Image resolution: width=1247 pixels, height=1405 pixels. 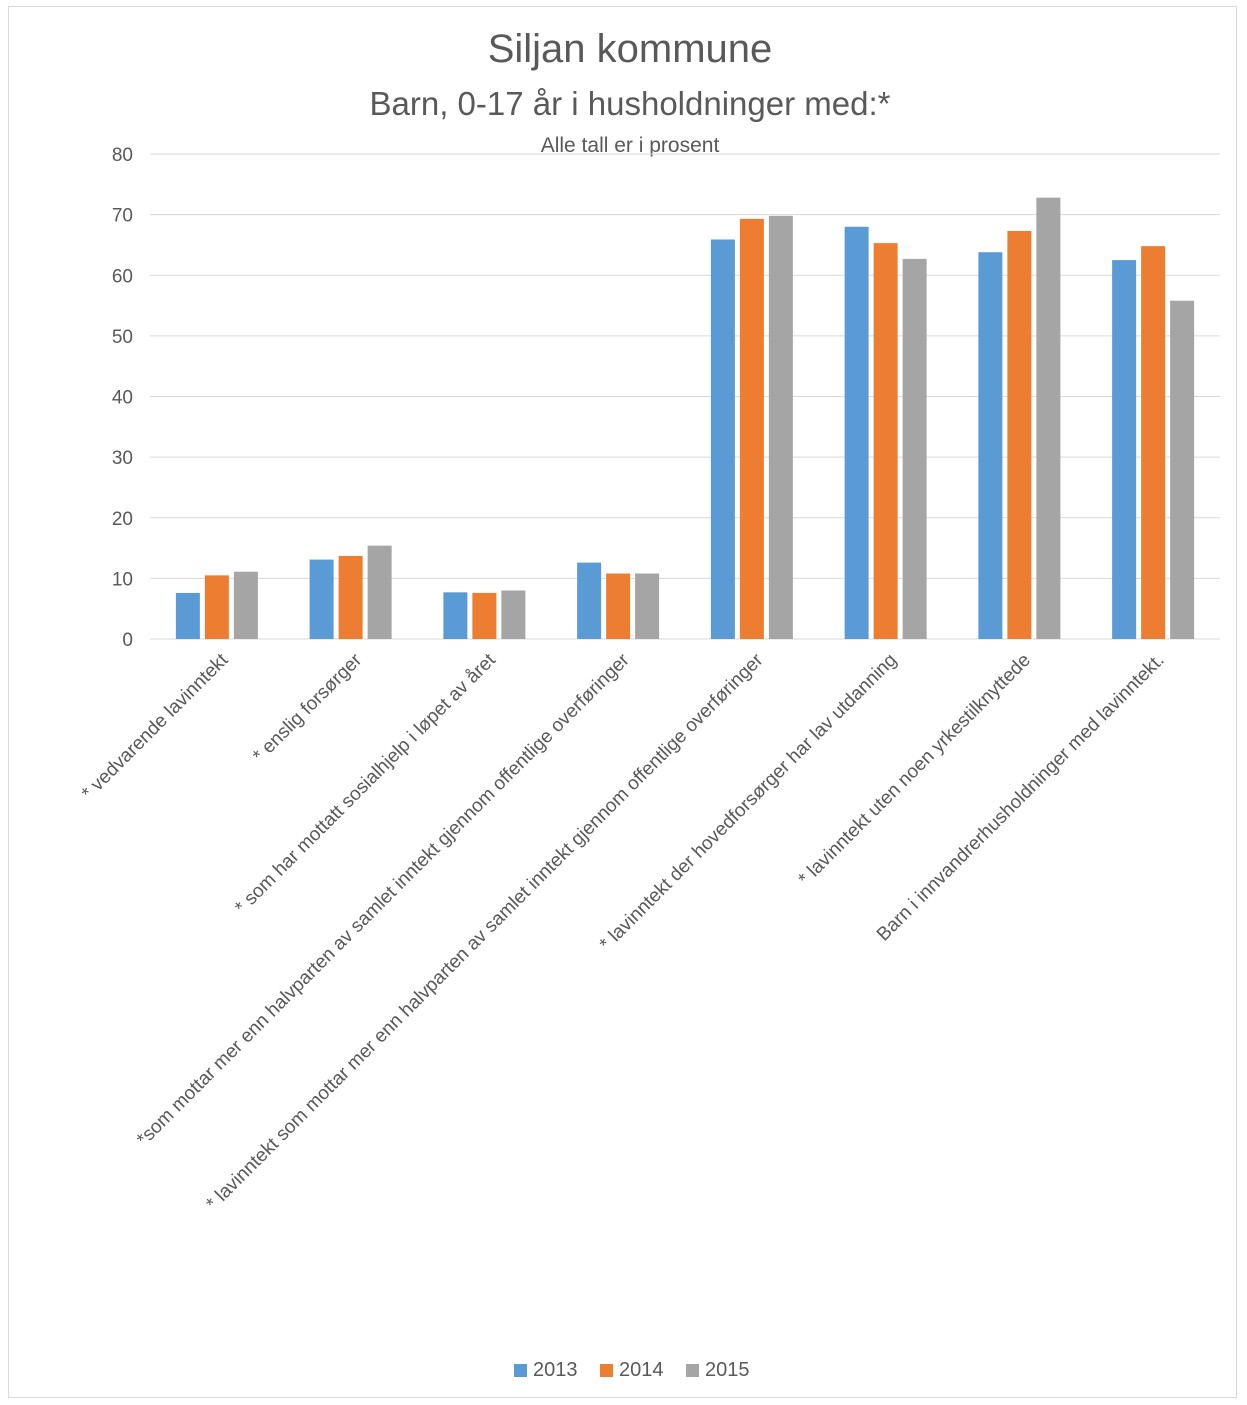 What do you see at coordinates (122, 458) in the screenshot?
I see `y-tick-label: 30` at bounding box center [122, 458].